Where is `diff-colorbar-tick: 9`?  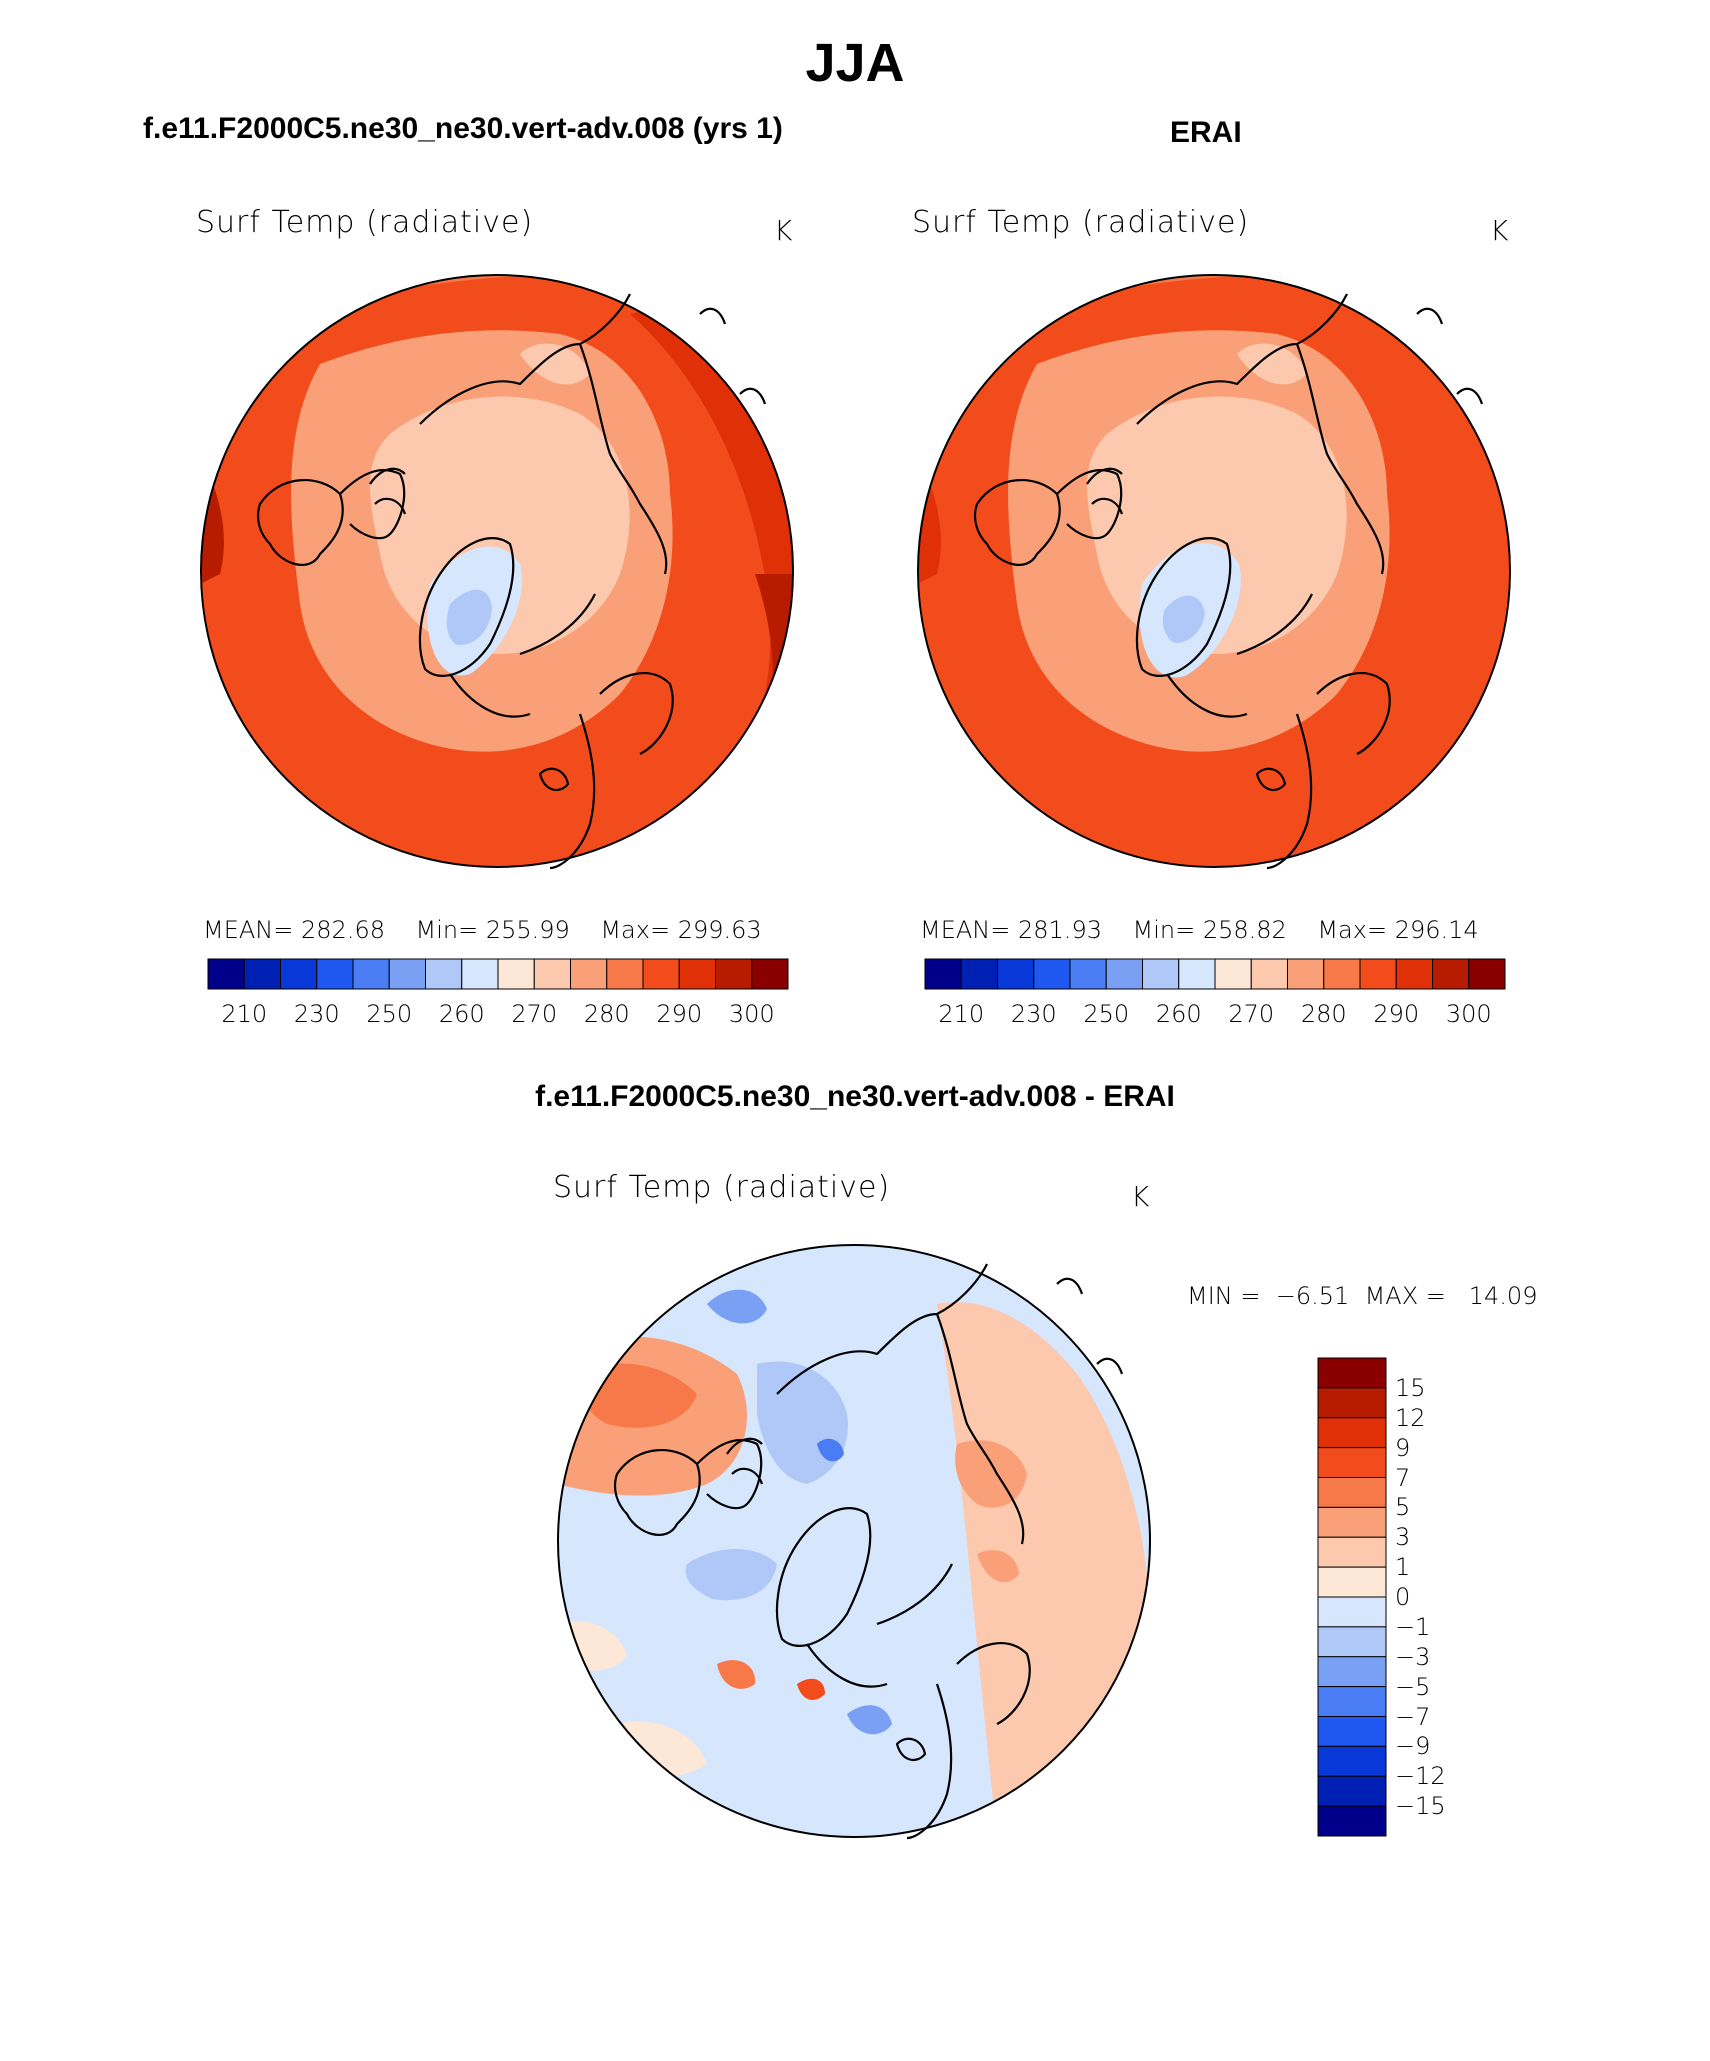 diff-colorbar-tick: 9 is located at coordinates (1403, 1447).